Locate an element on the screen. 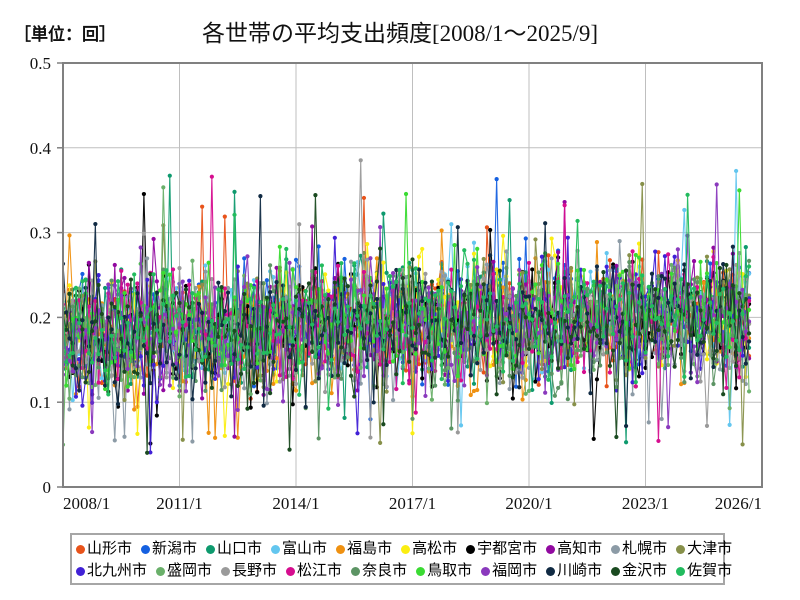  legend-item: 富山市 is located at coordinates (299, 549).